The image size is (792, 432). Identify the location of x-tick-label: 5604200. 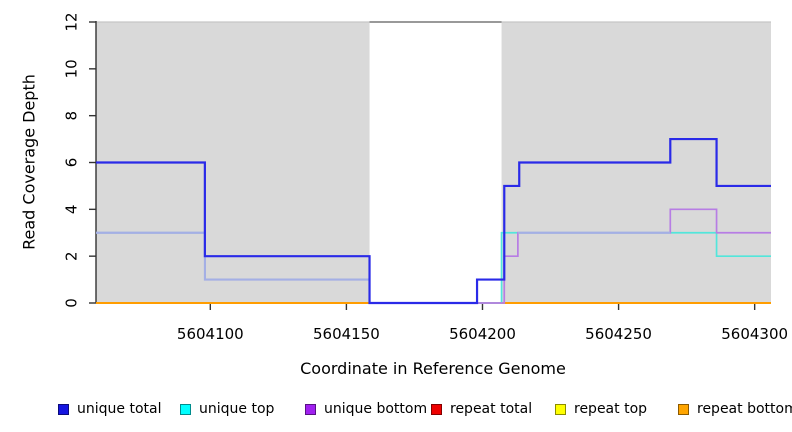
(482, 334).